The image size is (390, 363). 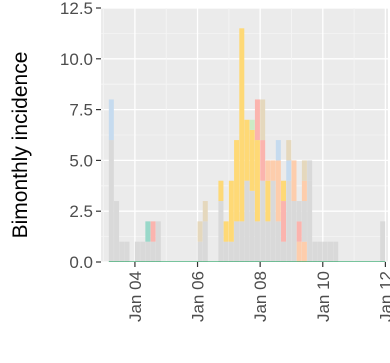 I want to click on x-tick-label: Jan 06, so click(x=198, y=296).